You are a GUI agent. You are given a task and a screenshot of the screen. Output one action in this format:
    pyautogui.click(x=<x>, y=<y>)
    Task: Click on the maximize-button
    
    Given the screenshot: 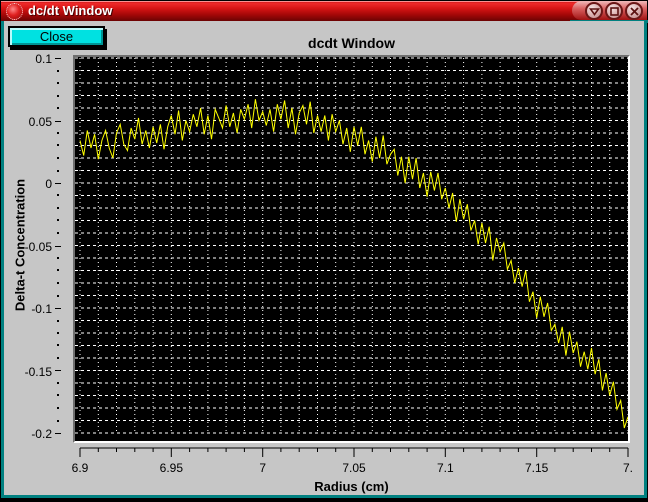 What is the action you would take?
    pyautogui.click(x=614, y=11)
    